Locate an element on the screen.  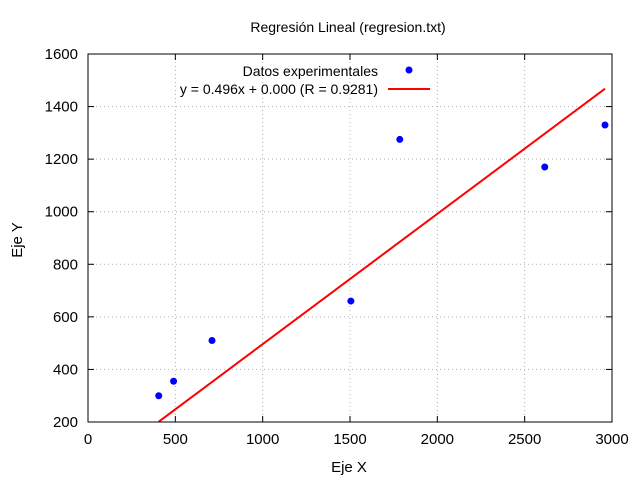
y-tick-label: 1400 is located at coordinates (61, 107).